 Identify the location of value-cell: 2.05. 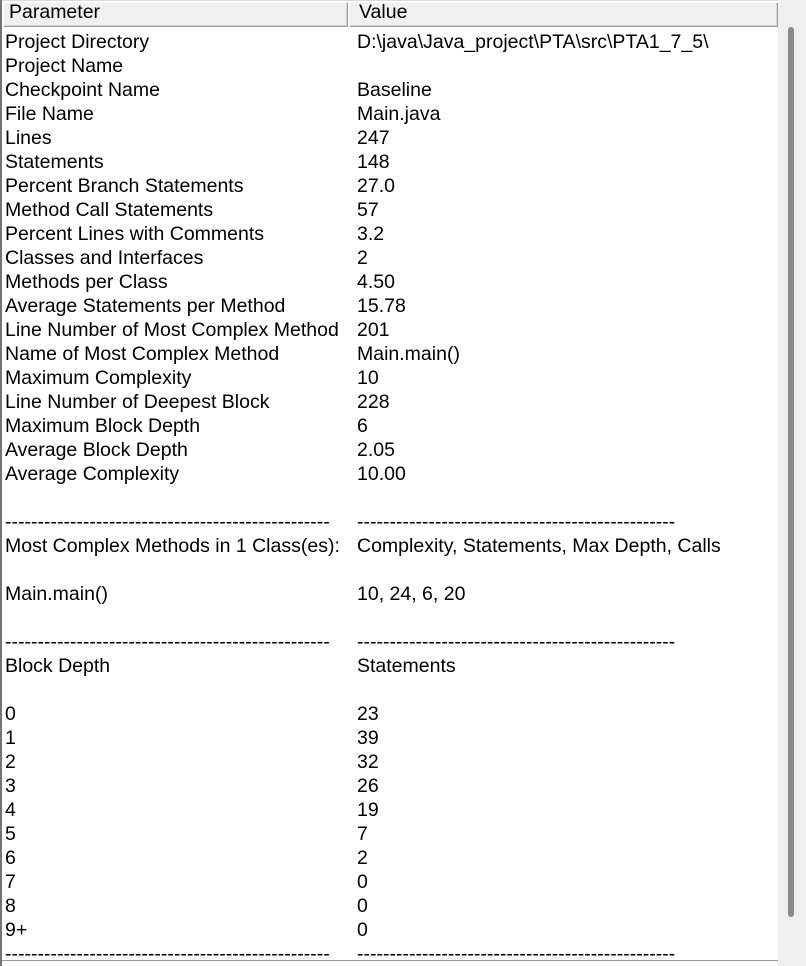
(376, 450).